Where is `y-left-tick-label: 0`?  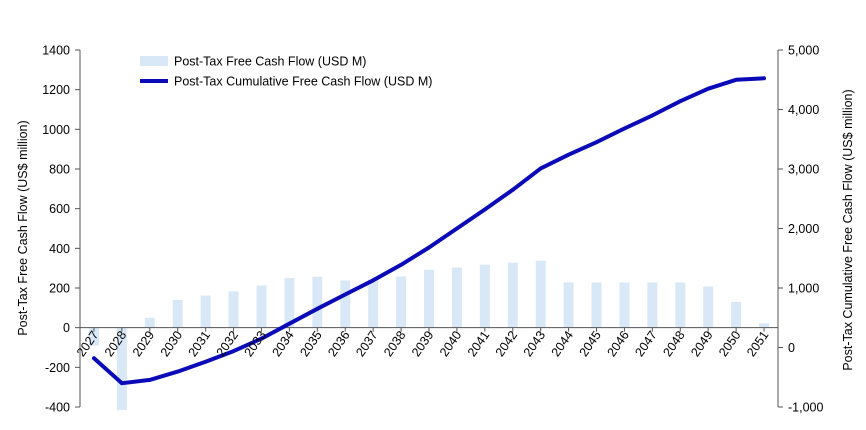
y-left-tick-label: 0 is located at coordinates (66, 328).